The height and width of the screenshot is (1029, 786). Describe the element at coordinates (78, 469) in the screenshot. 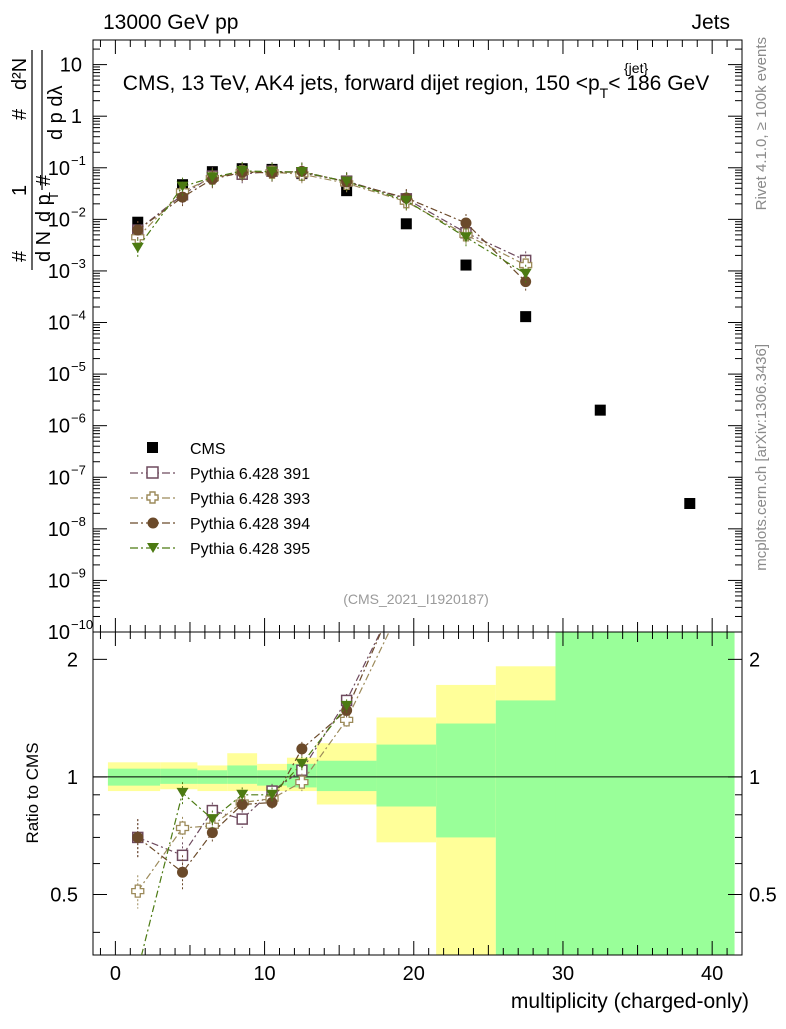

I see `y-tick-label-exponent: −7` at that location.